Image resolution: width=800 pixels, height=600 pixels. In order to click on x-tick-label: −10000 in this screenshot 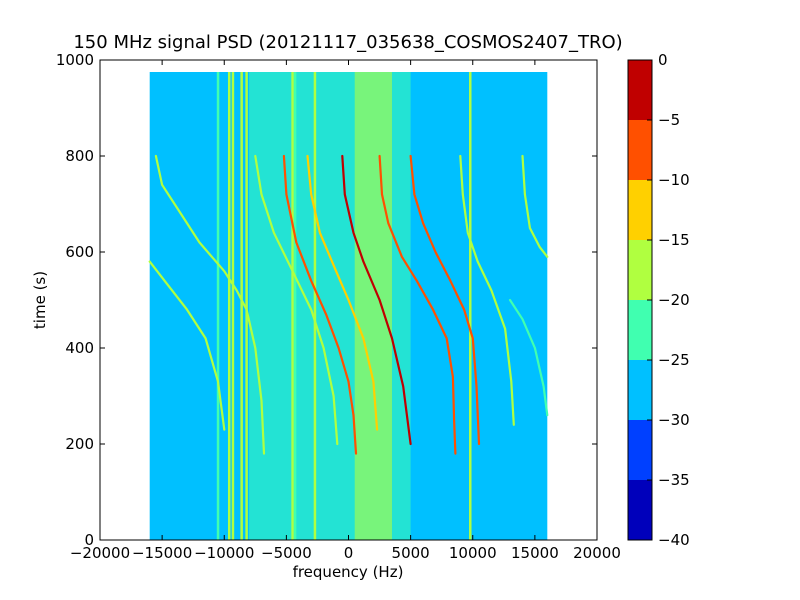, I will do `click(224, 553)`.